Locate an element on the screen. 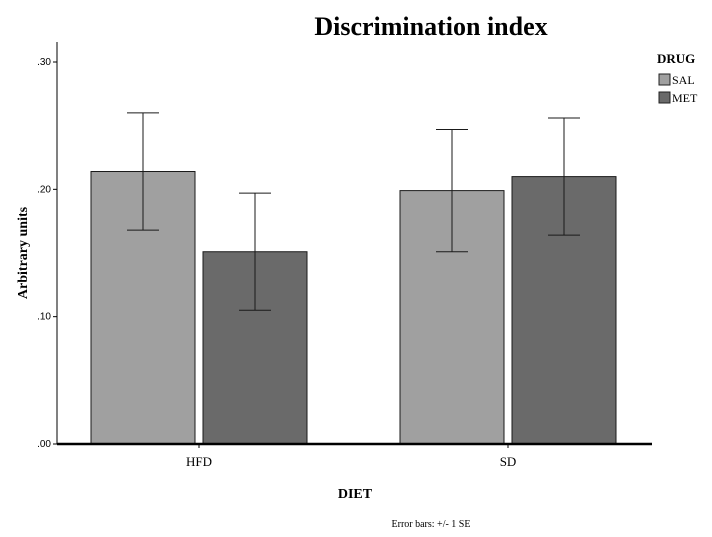 This screenshot has height=537, width=712. legend: DRUG SAL MET is located at coordinates (677, 78).